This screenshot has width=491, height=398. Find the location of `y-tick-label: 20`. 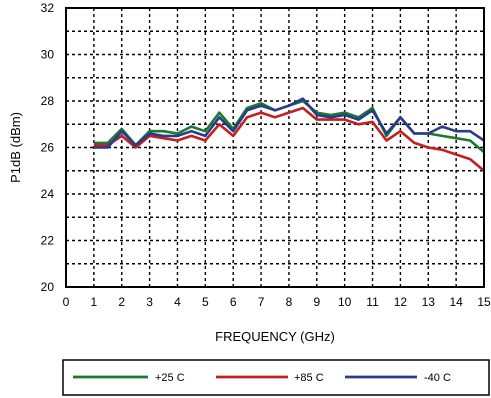

y-tick-label: 20 is located at coordinates (48, 287).